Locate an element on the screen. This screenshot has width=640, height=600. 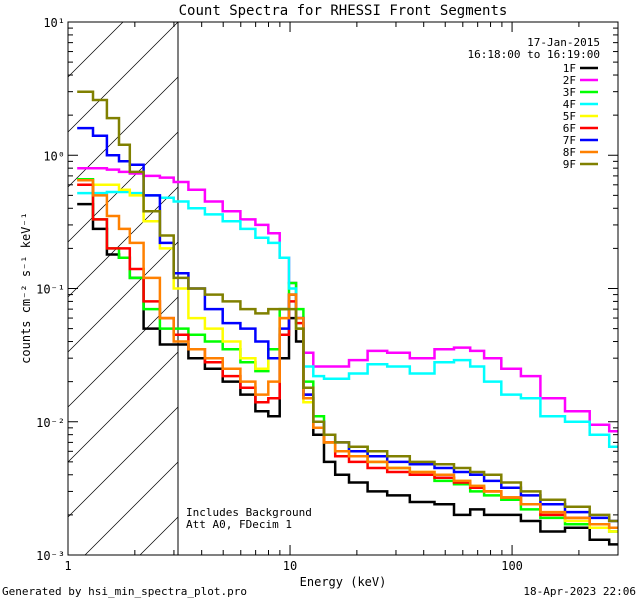
chart-title: Count Spectra for RHESSI Front Segments is located at coordinates (343, 11).